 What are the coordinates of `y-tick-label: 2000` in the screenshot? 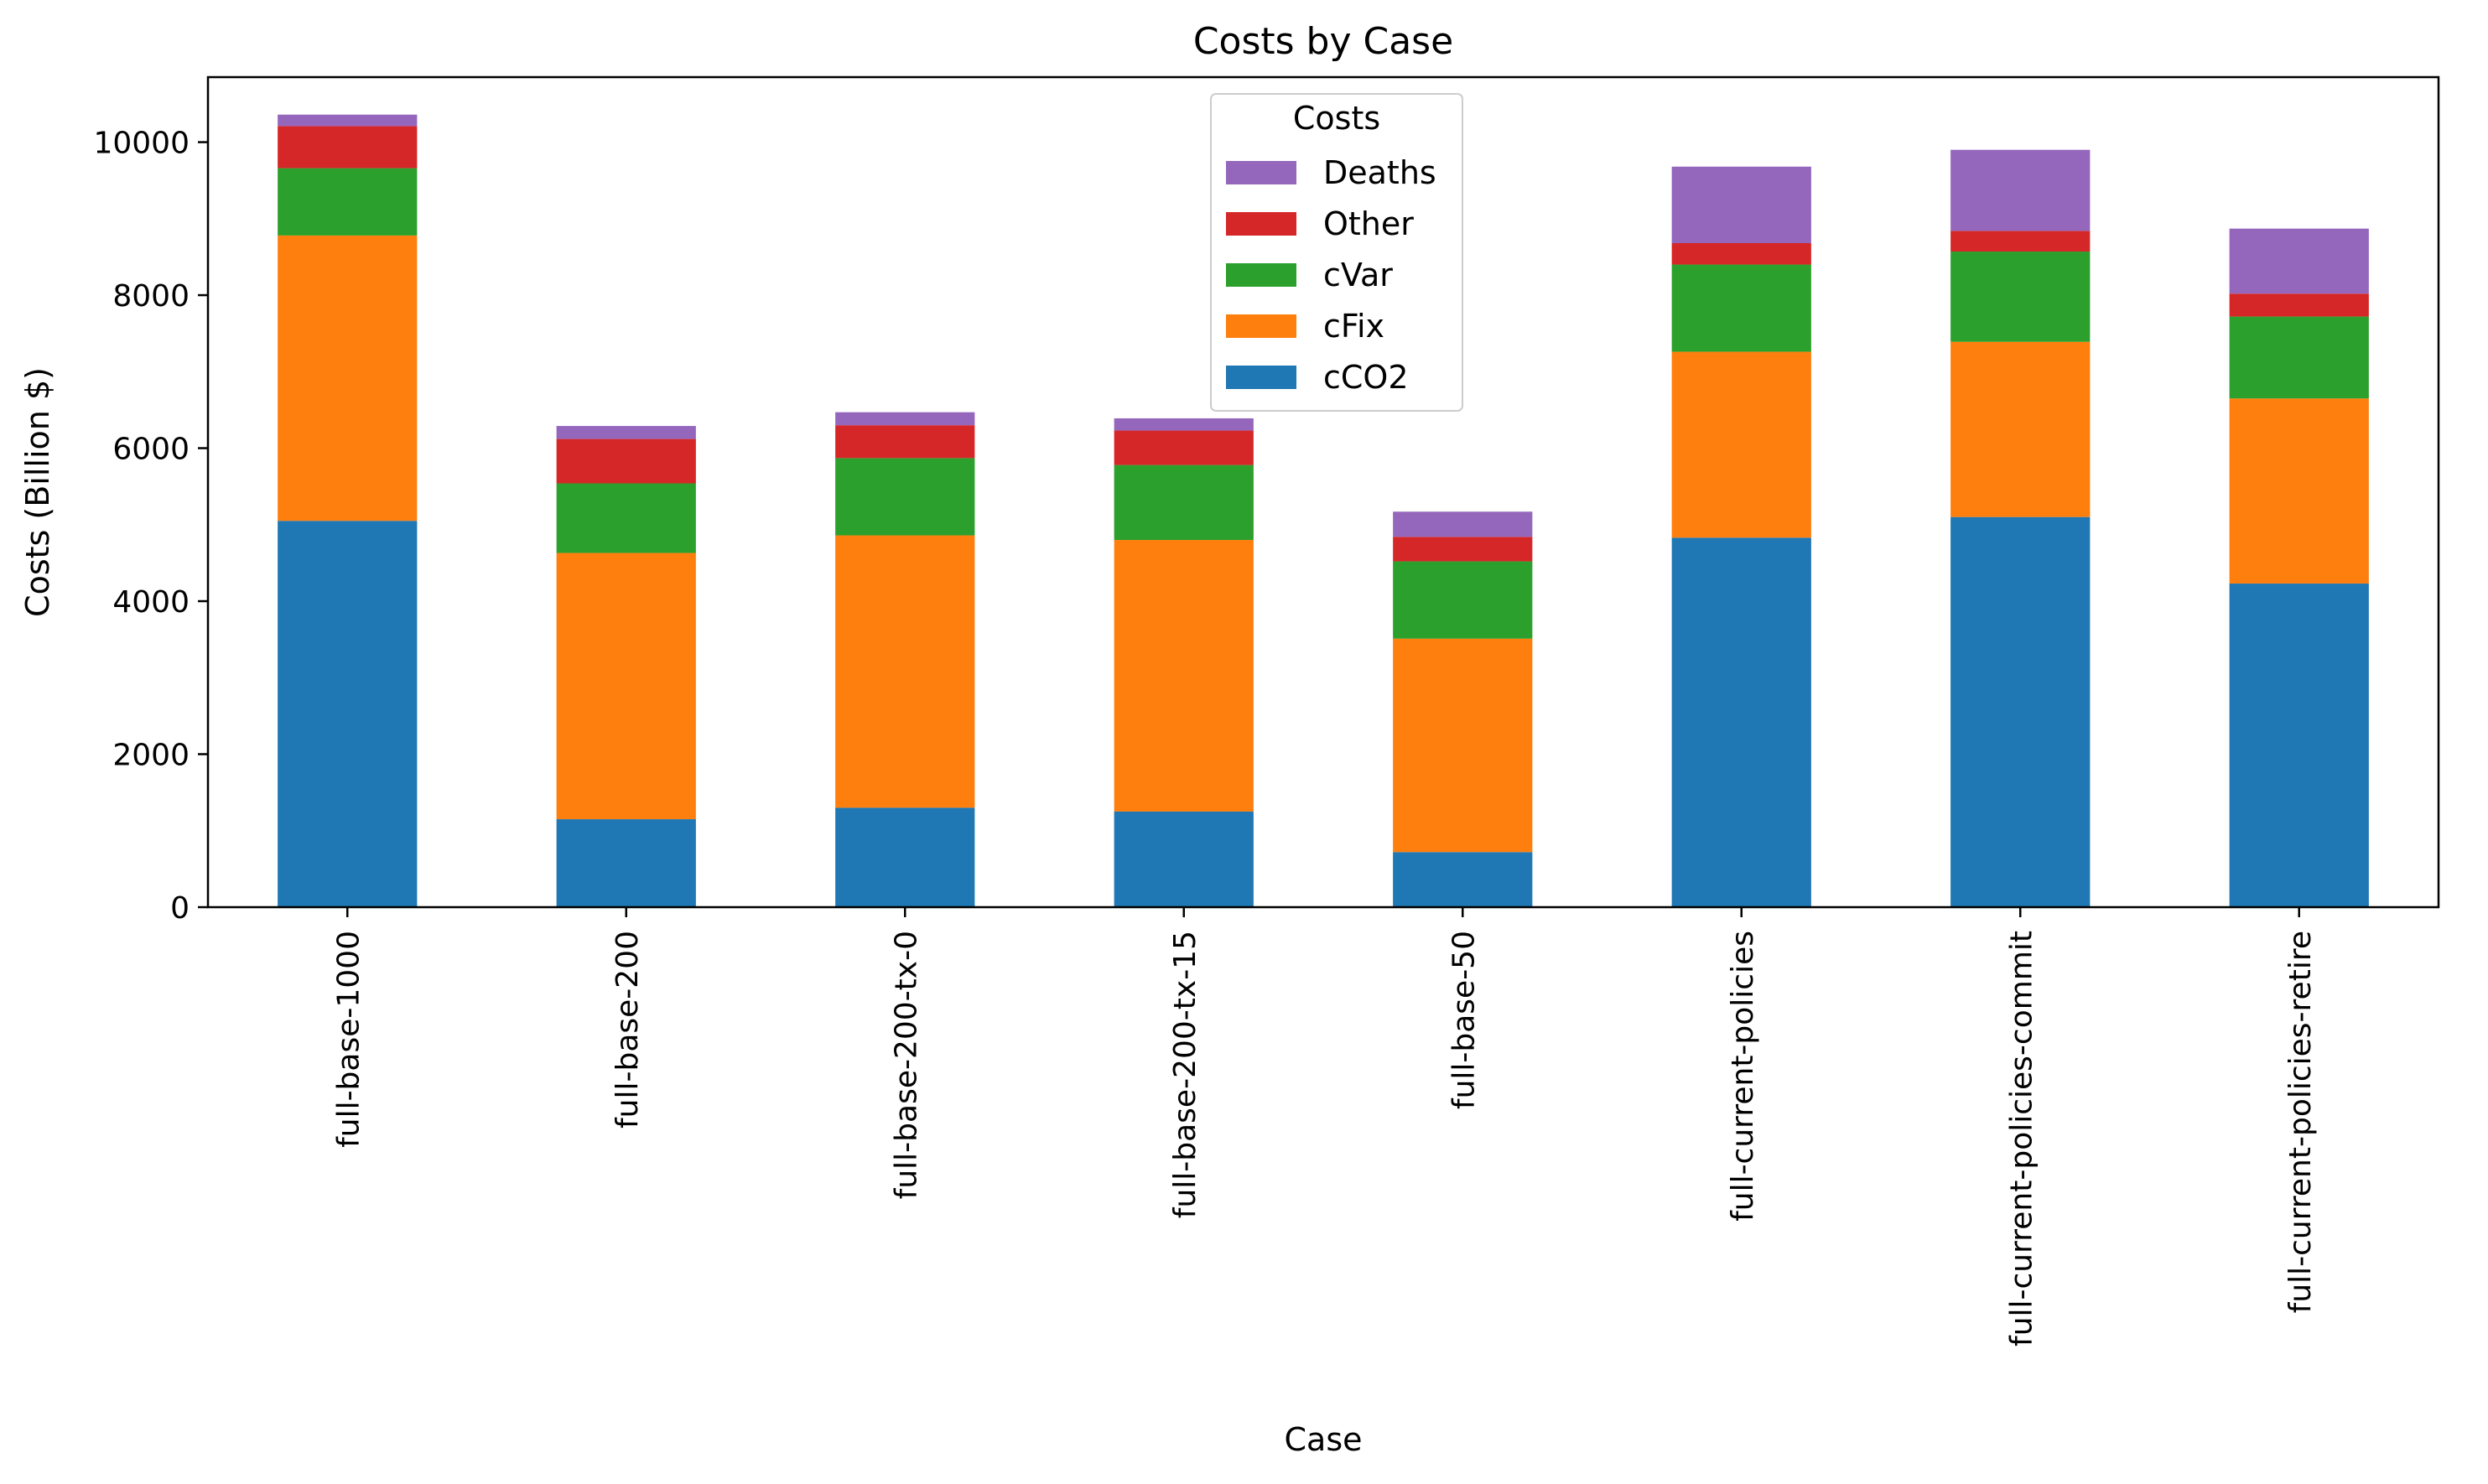 It's located at (151, 756).